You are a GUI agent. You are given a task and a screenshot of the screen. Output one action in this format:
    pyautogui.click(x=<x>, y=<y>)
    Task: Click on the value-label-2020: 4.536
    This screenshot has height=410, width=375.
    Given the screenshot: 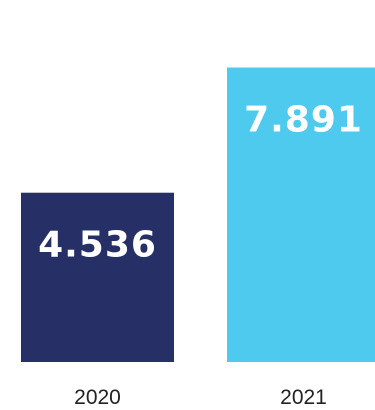 What is the action you would take?
    pyautogui.click(x=97, y=245)
    